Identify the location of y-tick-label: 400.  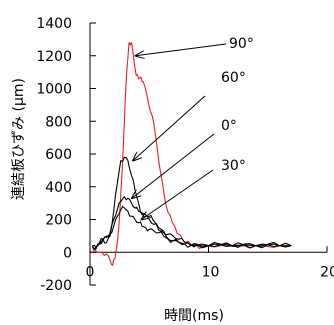
(58, 188).